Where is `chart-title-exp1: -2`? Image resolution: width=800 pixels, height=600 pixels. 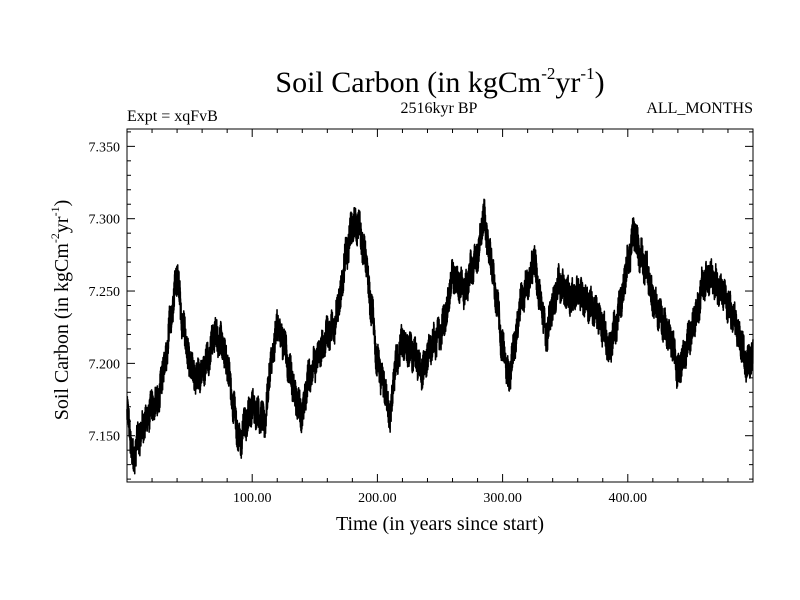
chart-title-exp1: -2 is located at coordinates (548, 73).